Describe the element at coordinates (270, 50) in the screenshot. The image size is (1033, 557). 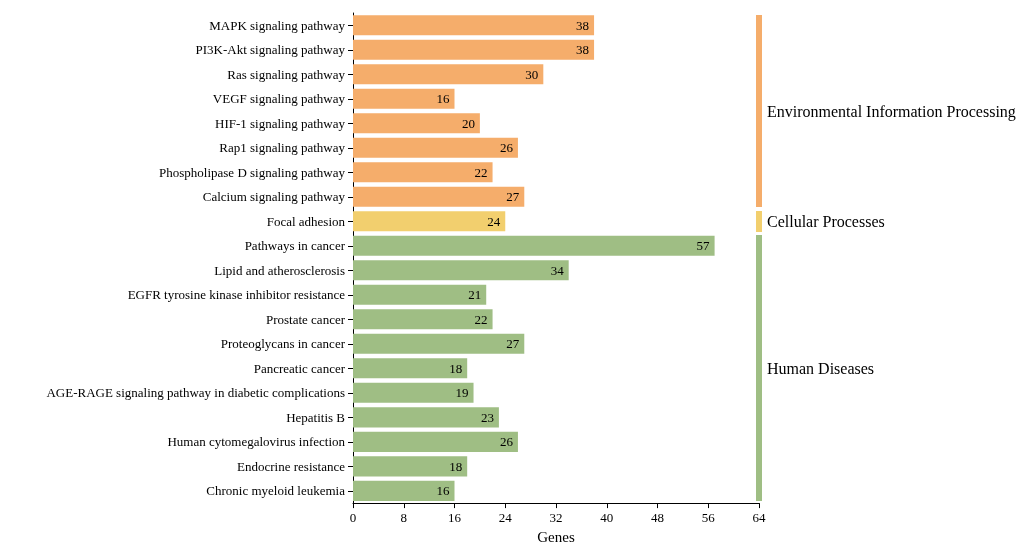
I see `y-tick-label: PI3K-Akt signaling pathway` at that location.